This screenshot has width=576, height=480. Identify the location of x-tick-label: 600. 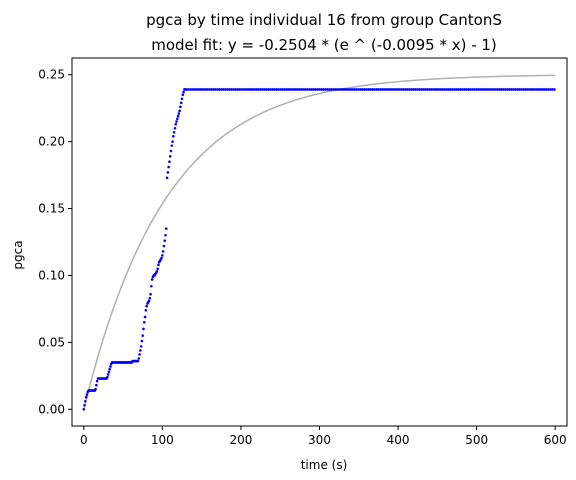
(555, 440).